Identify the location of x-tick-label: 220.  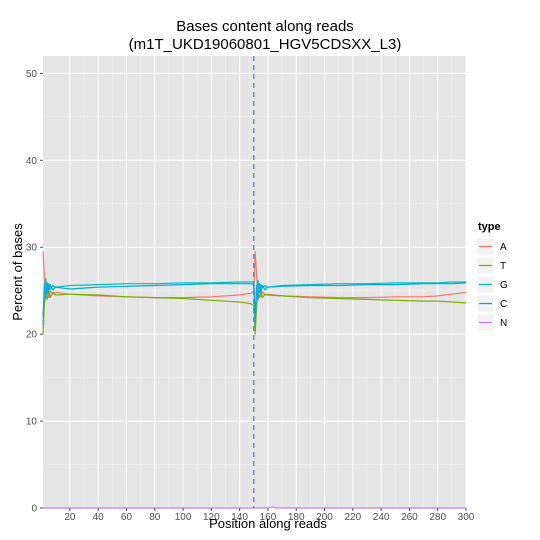
(352, 517).